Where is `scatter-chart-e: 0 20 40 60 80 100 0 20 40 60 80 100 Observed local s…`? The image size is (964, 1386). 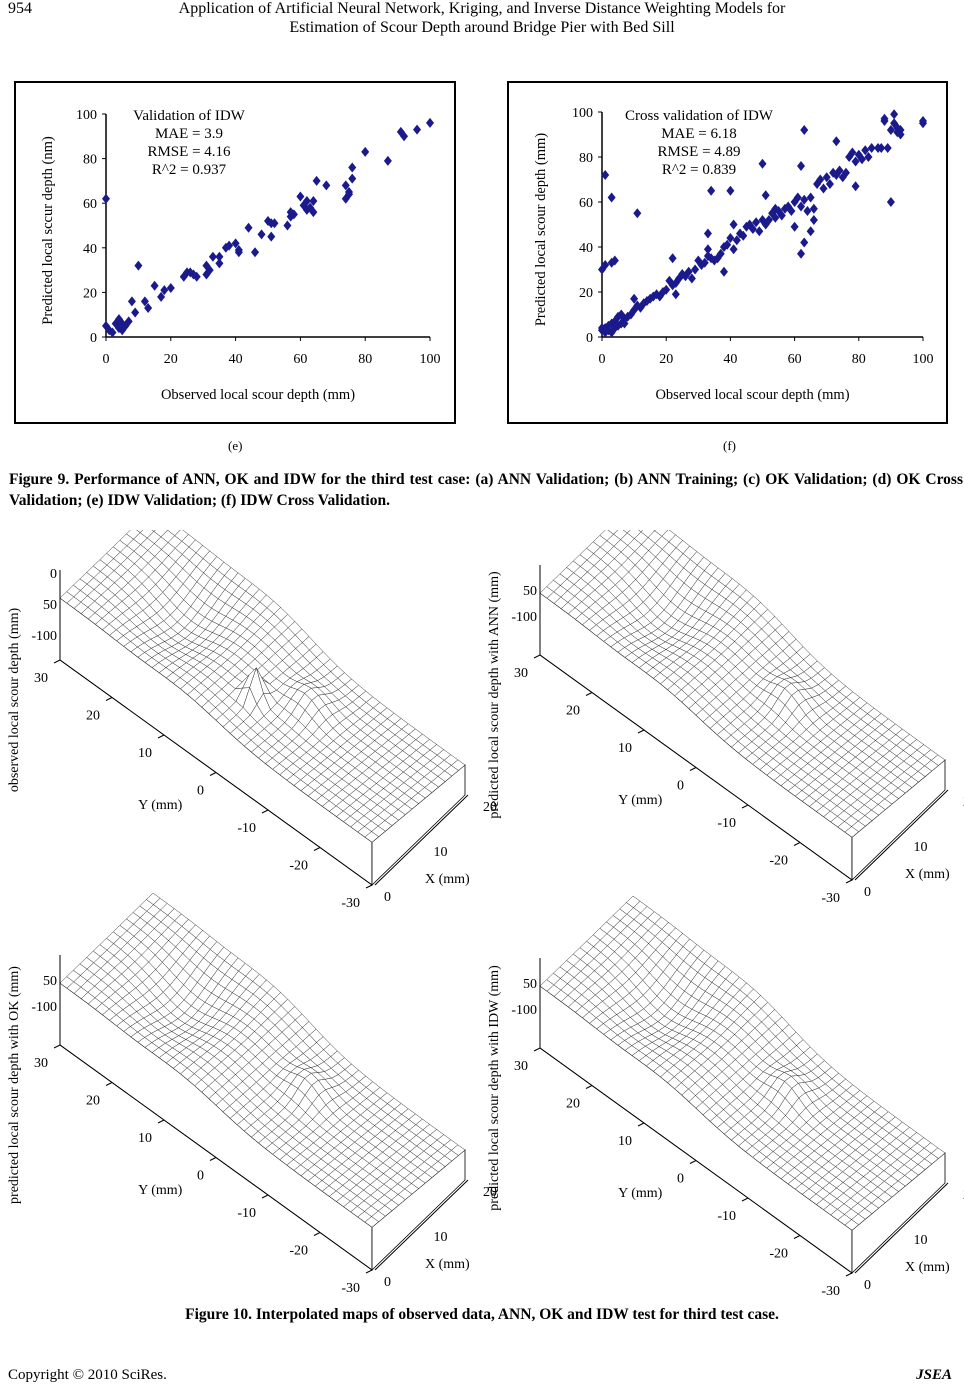
scatter-chart-e: 0 20 40 60 80 100 0 20 40 60 80 100 Observed local s… is located at coordinates (235, 252).